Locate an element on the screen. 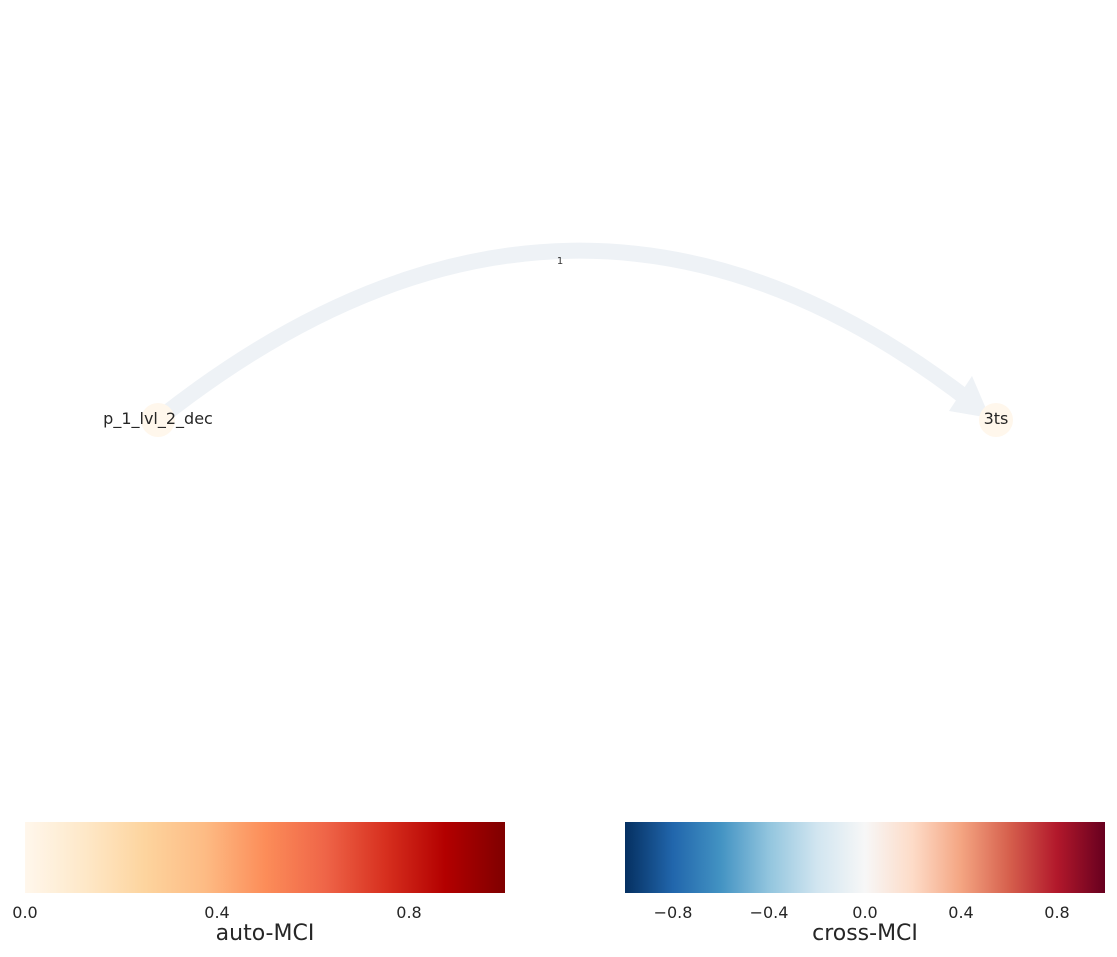 The height and width of the screenshot is (957, 1117). auto-mci-tick-labels: 0.0 0.4 0.8 is located at coordinates (216, 912).